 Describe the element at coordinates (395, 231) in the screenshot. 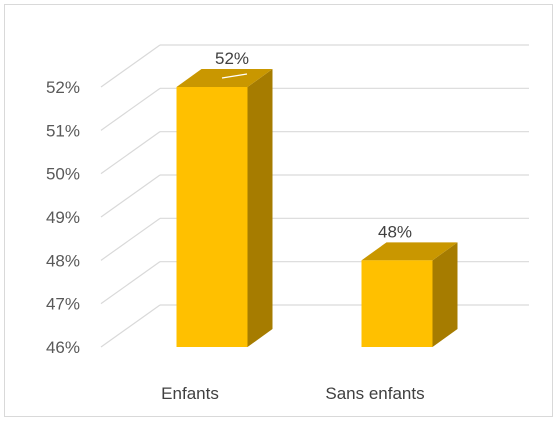

I see `data-label: 48%` at that location.